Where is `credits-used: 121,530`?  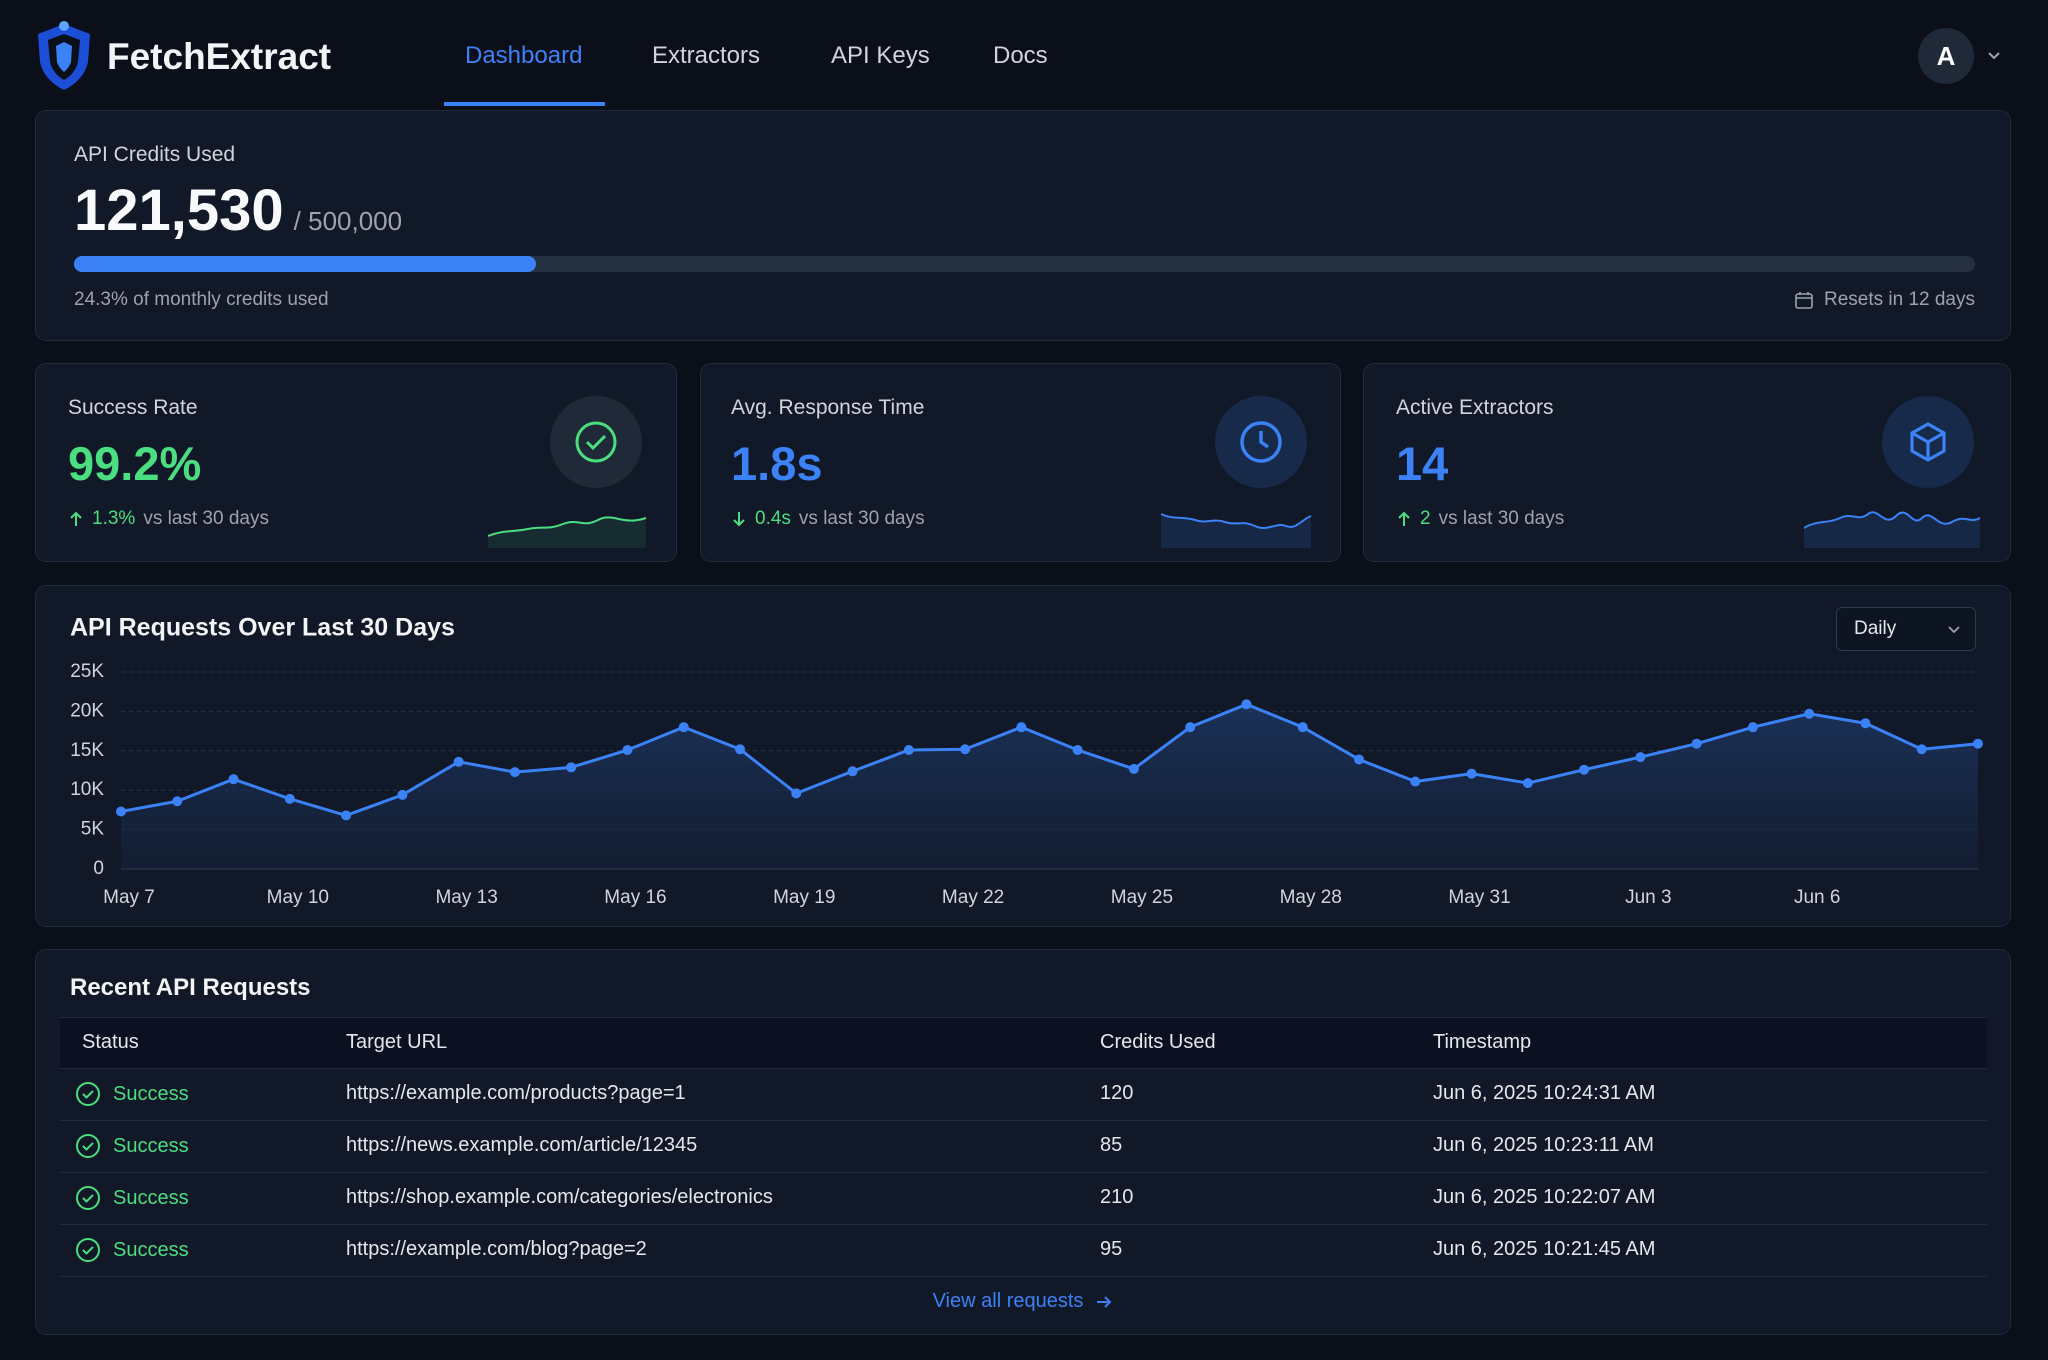 credits-used: 121,530 is located at coordinates (179, 210).